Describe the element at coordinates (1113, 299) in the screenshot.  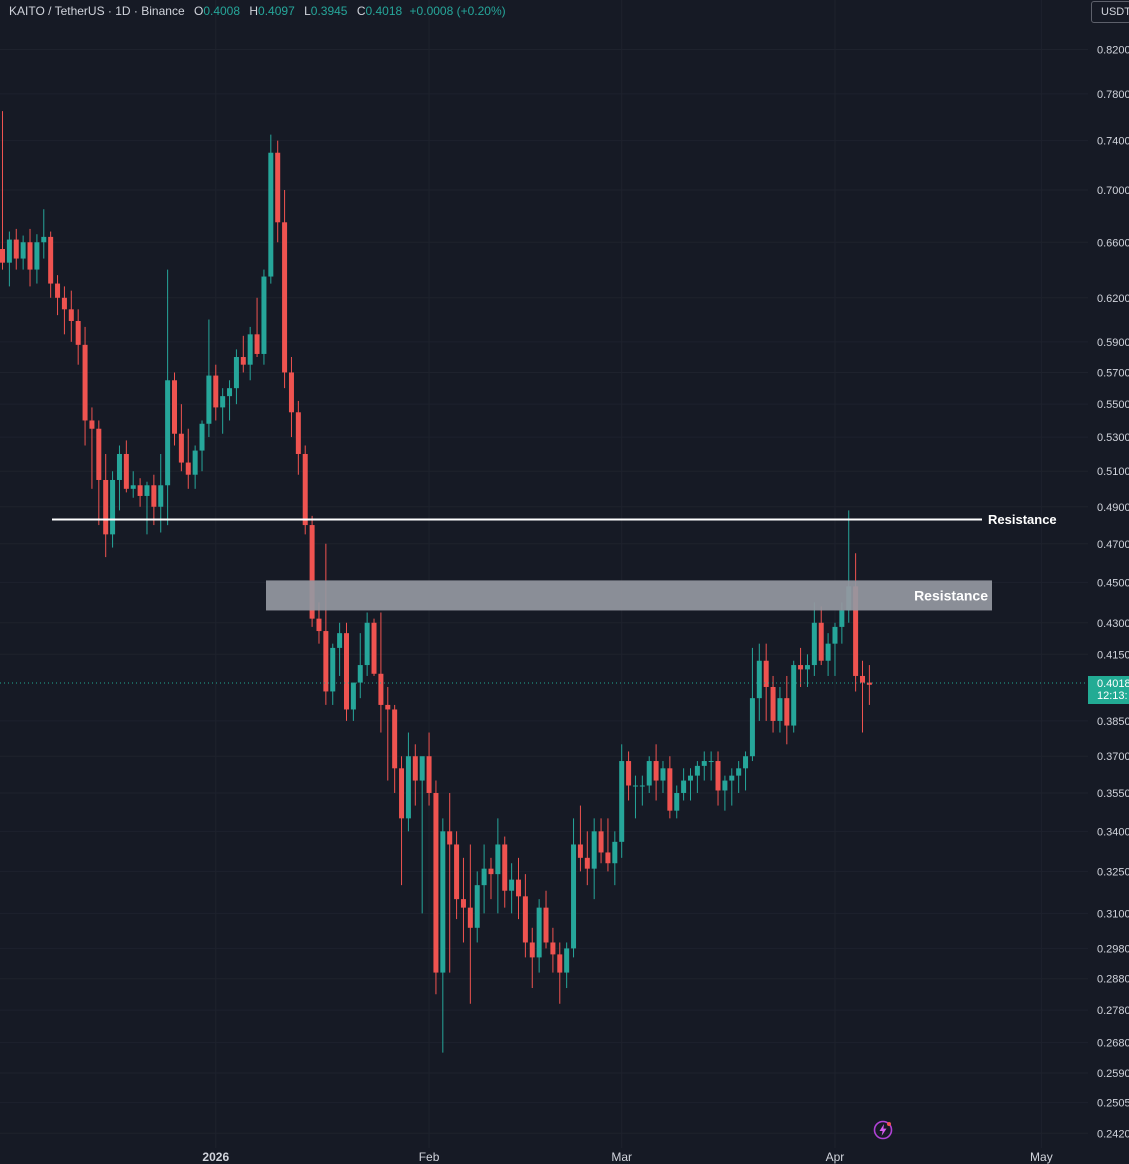
I see `y-tick-label: 0.6200` at that location.